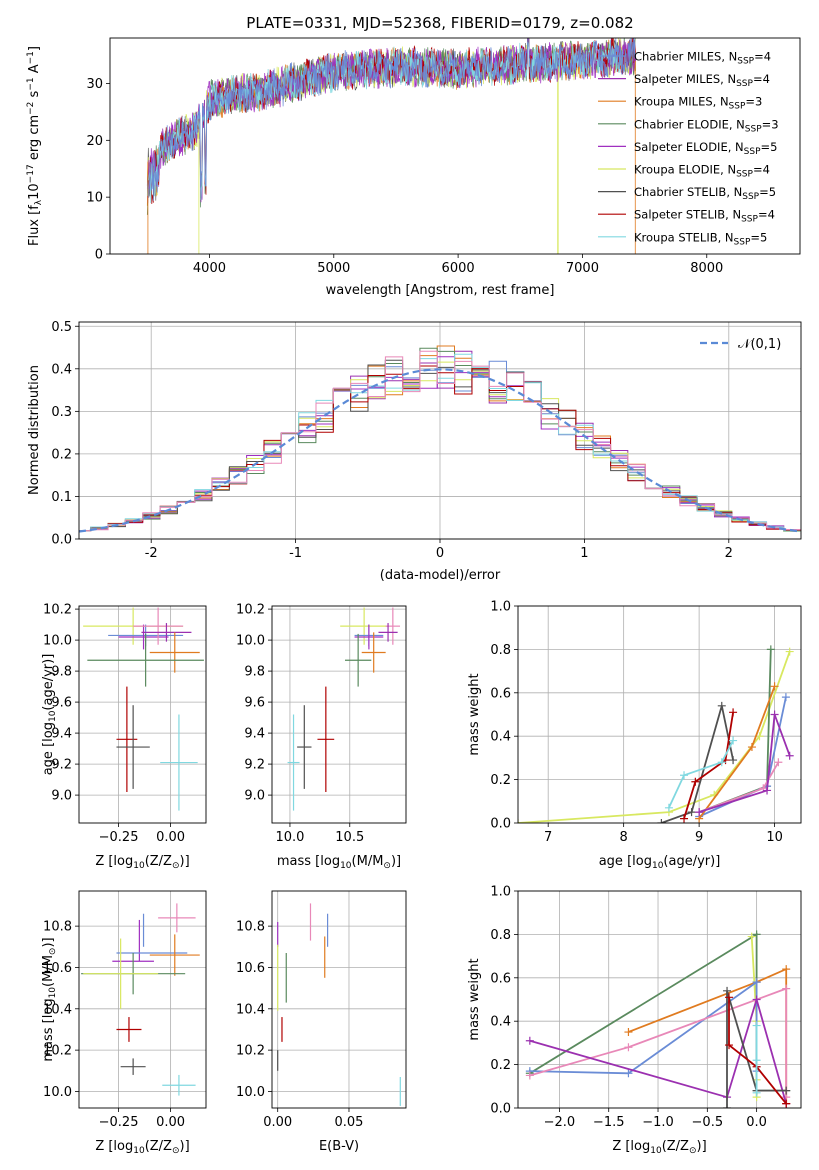 This screenshot has height=1170, width=819. I want to click on x-tick-label: 2, so click(729, 553).